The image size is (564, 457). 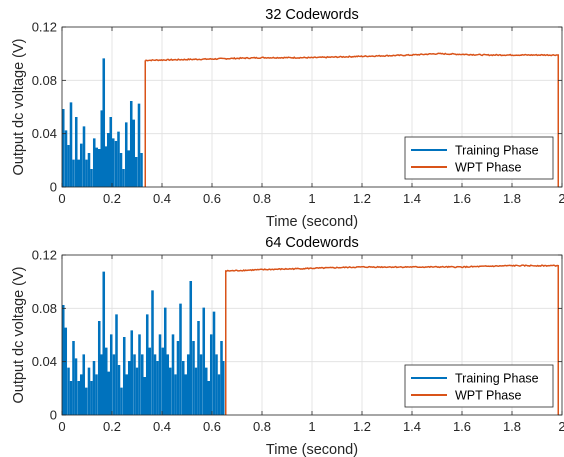 What do you see at coordinates (497, 151) in the screenshot?
I see `legend-label: Training Phase` at bounding box center [497, 151].